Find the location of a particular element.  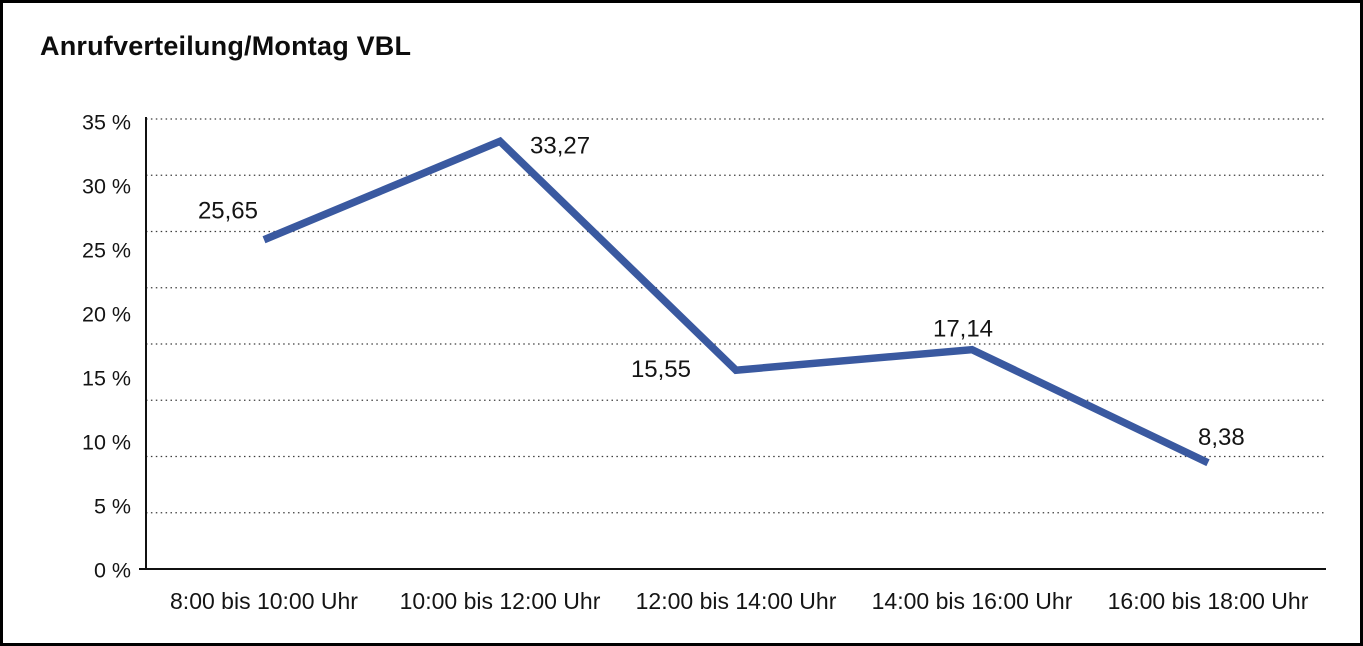

data-point-label: 25,65 is located at coordinates (228, 211).